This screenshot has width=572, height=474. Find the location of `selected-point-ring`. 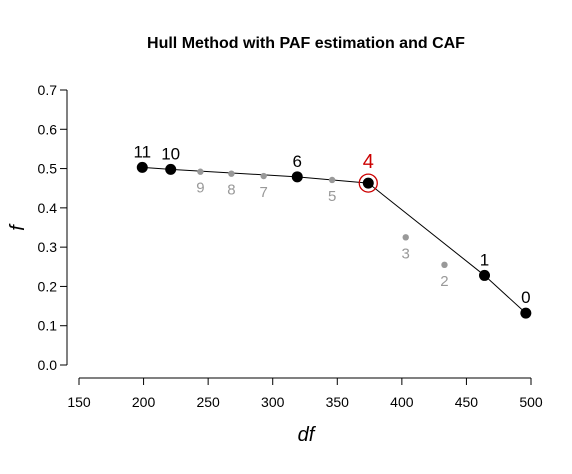

selected-point-ring is located at coordinates (368, 183).